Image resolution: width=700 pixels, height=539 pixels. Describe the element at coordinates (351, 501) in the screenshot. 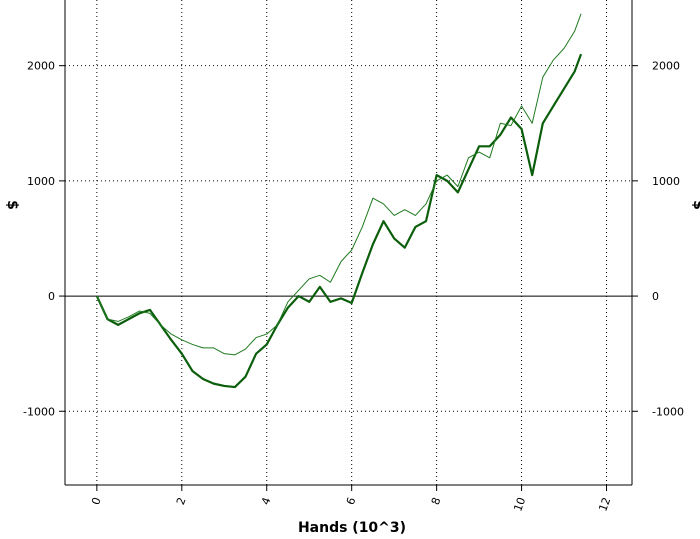

I see `x-tick-label: 6` at that location.